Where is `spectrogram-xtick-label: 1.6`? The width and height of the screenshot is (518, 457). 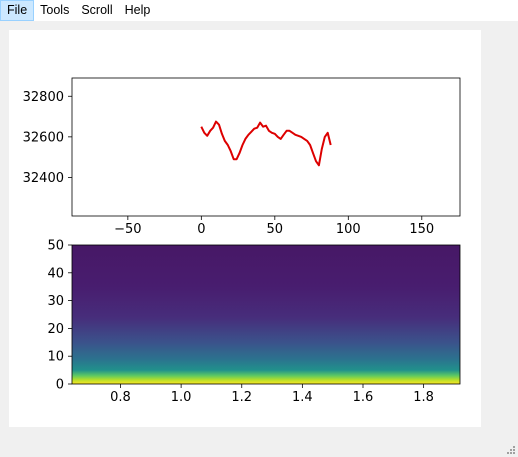 spectrogram-xtick-label: 1.6 is located at coordinates (363, 397).